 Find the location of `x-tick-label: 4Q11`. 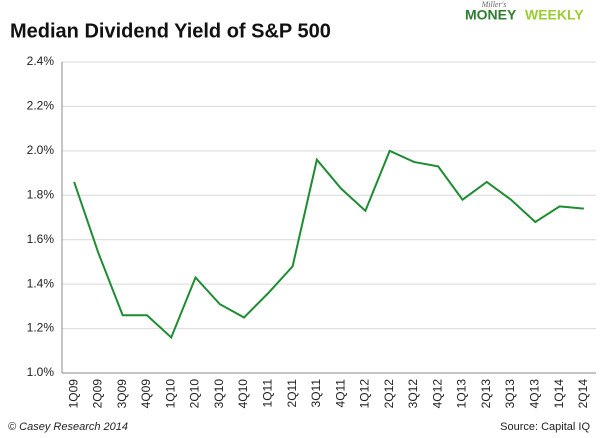

x-tick-label: 4Q11 is located at coordinates (340, 393).